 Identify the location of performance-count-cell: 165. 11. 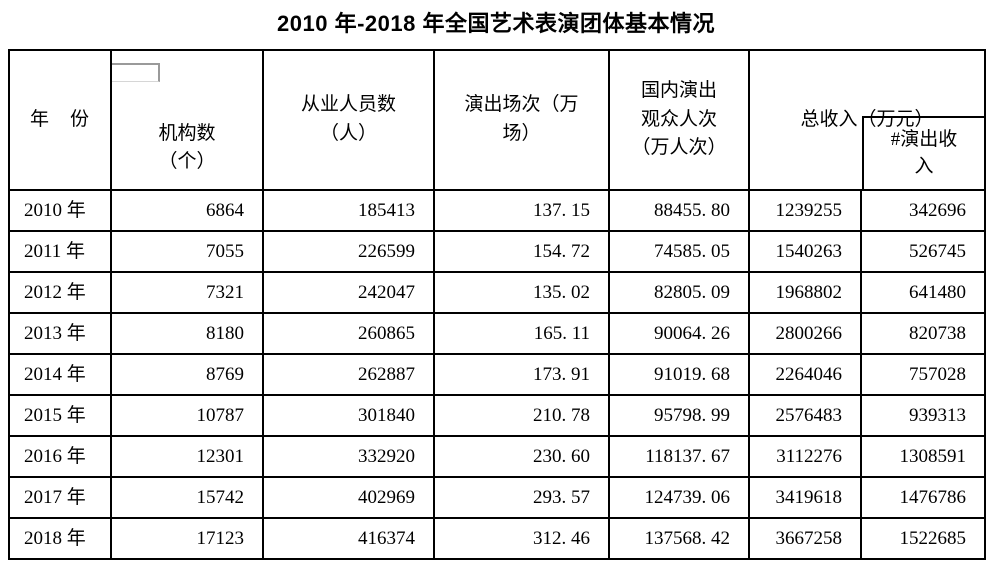
(521, 333).